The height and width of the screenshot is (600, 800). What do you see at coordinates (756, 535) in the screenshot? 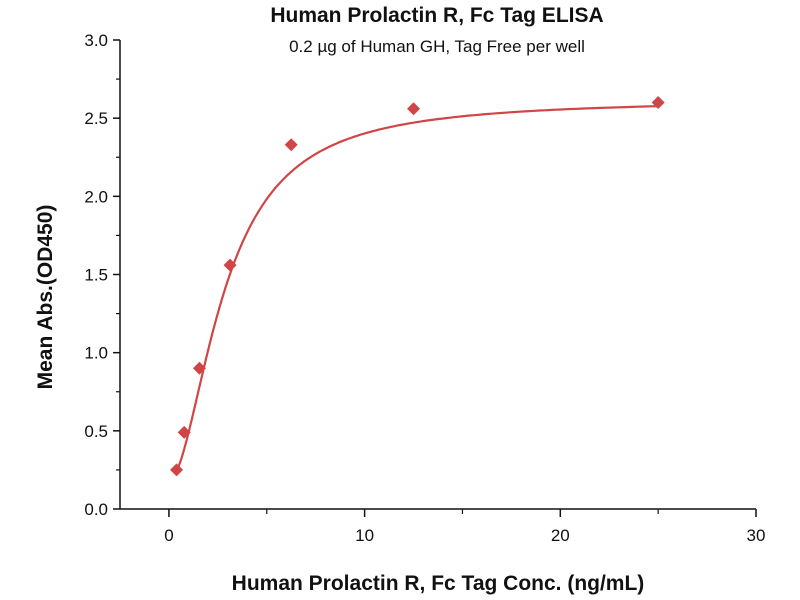
I see `x-tick-label: 30` at bounding box center [756, 535].